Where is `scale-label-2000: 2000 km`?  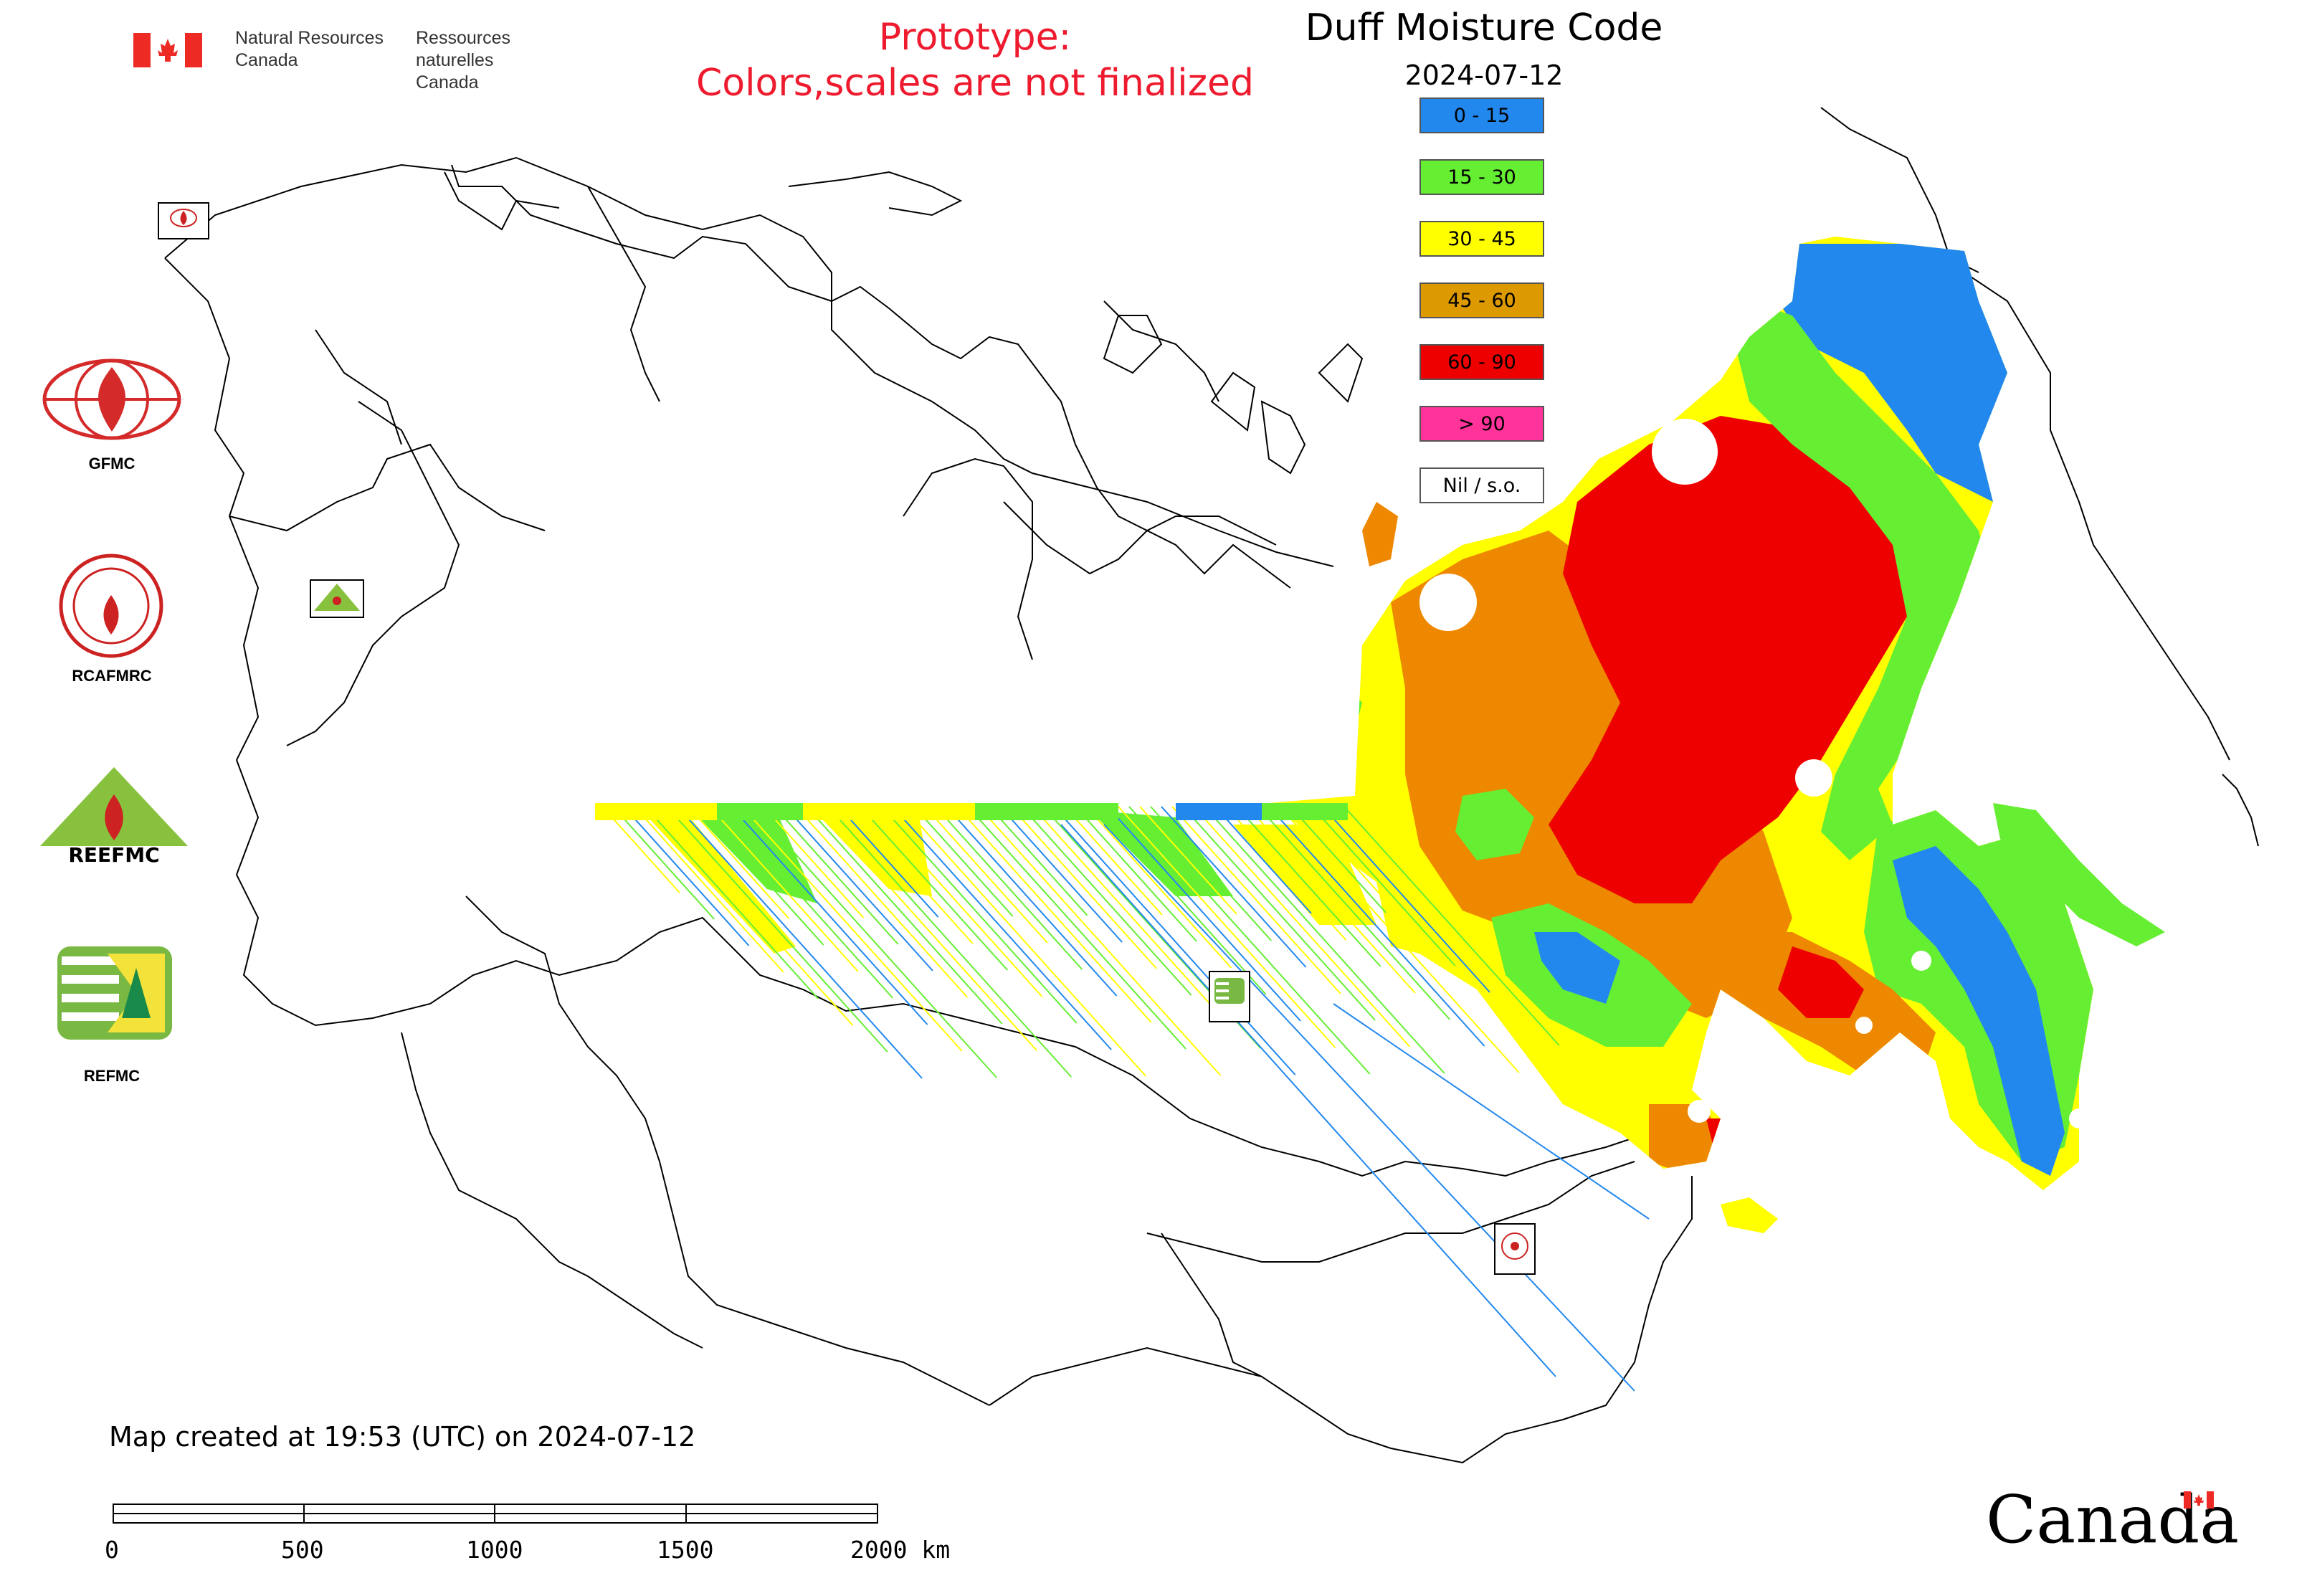
scale-label-2000: 2000 km is located at coordinates (901, 1550).